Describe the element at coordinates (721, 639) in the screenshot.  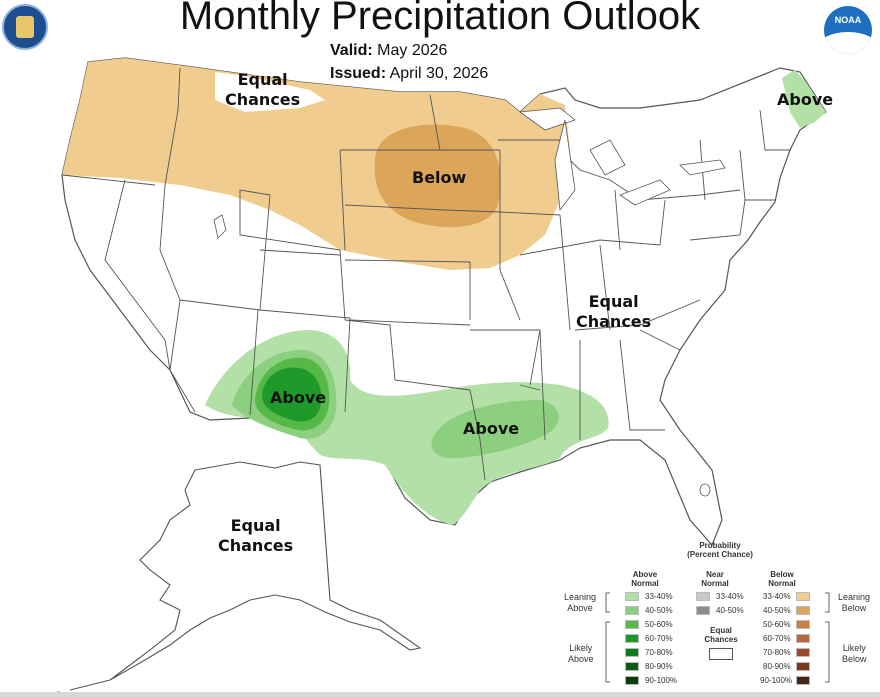
I see `legend-equal-chances-line2: Chances` at that location.